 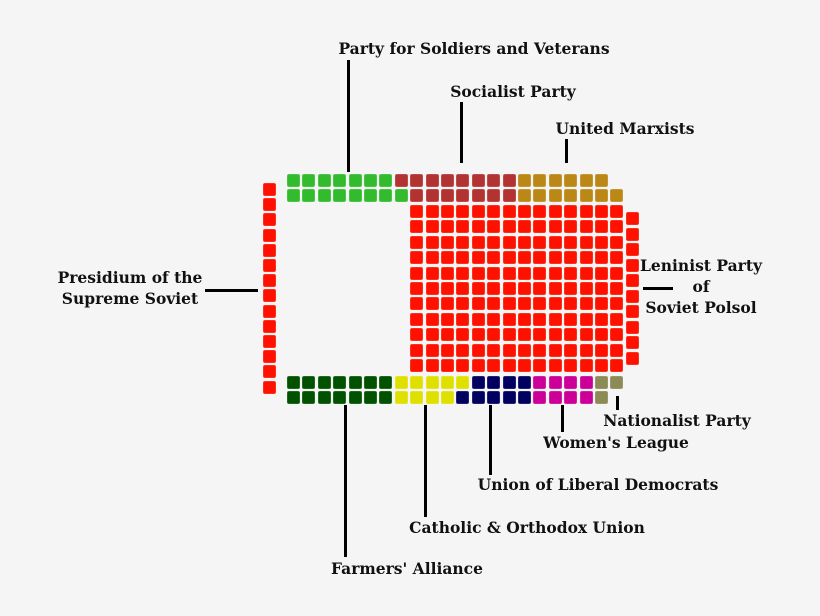 I want to click on label-leninist: Leninist Party of Soviet Polsol, so click(x=701, y=286).